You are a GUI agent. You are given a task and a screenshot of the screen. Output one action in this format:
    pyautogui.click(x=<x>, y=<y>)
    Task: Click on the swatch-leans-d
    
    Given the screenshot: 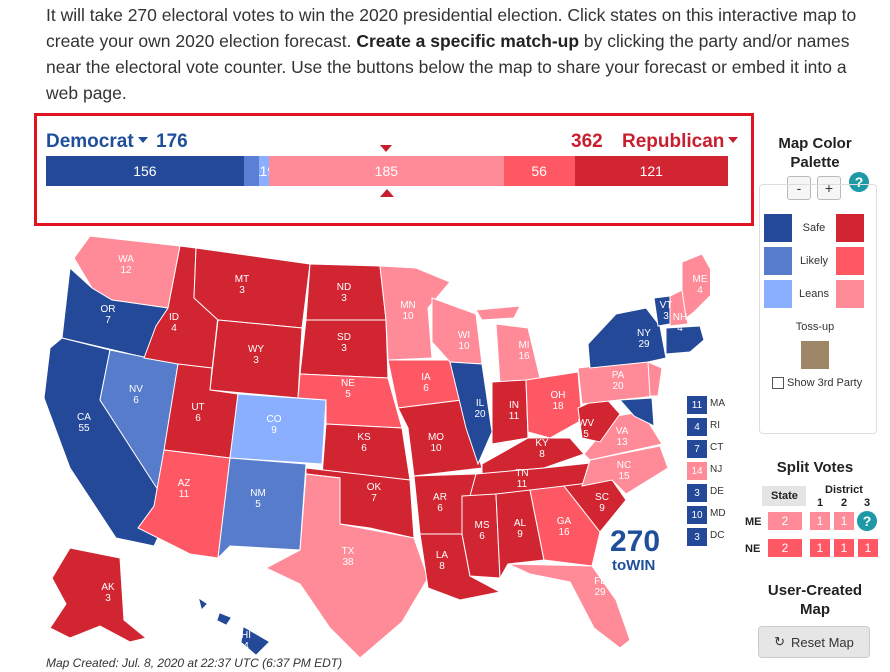 What is the action you would take?
    pyautogui.click(x=778, y=294)
    